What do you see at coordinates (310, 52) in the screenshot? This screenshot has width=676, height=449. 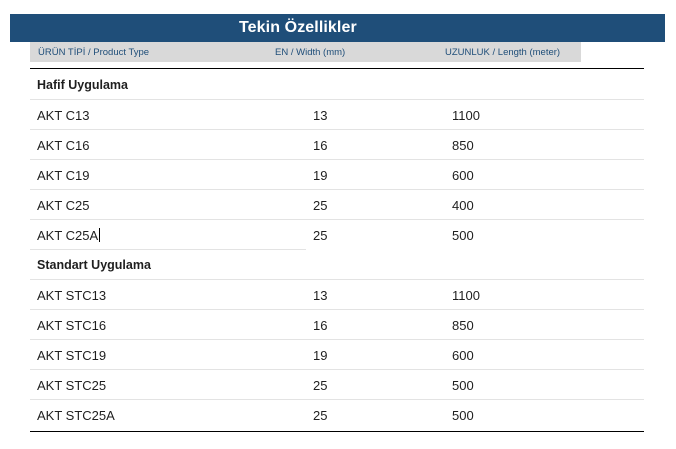 I see `column-header-width: EN / Width (mm)` at bounding box center [310, 52].